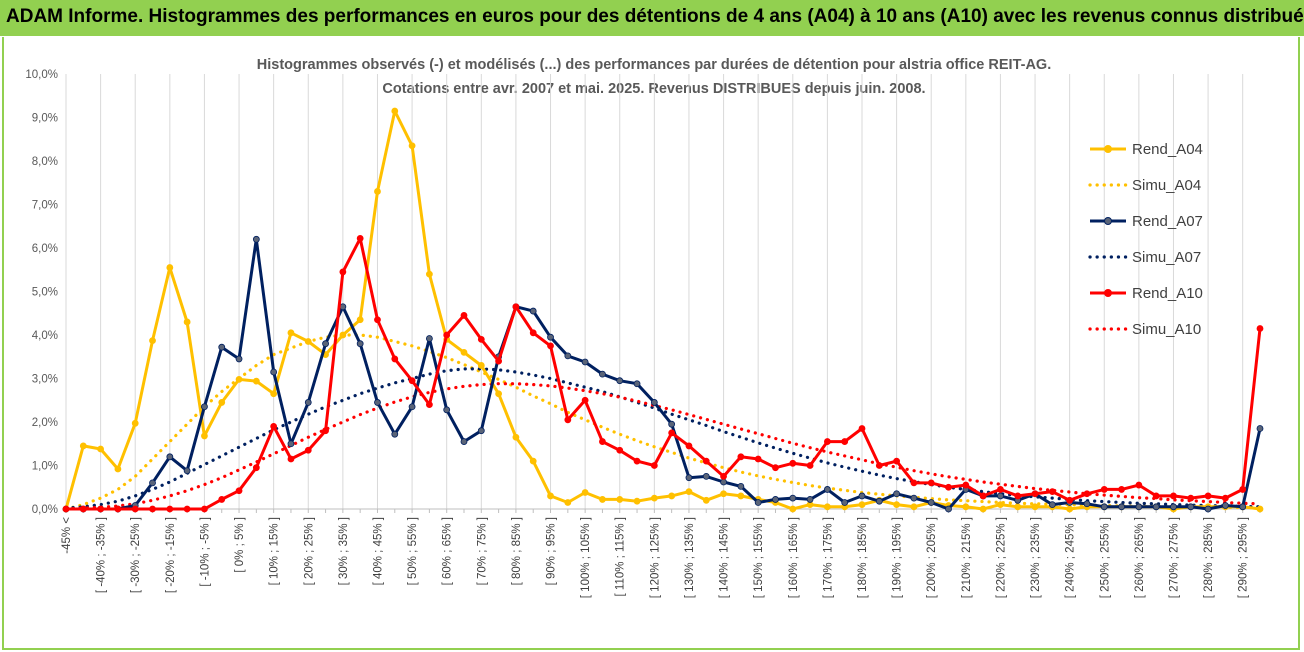 The image size is (1304, 652). I want to click on x-tick-label: [ -30% ; -25% ], so click(136, 555).